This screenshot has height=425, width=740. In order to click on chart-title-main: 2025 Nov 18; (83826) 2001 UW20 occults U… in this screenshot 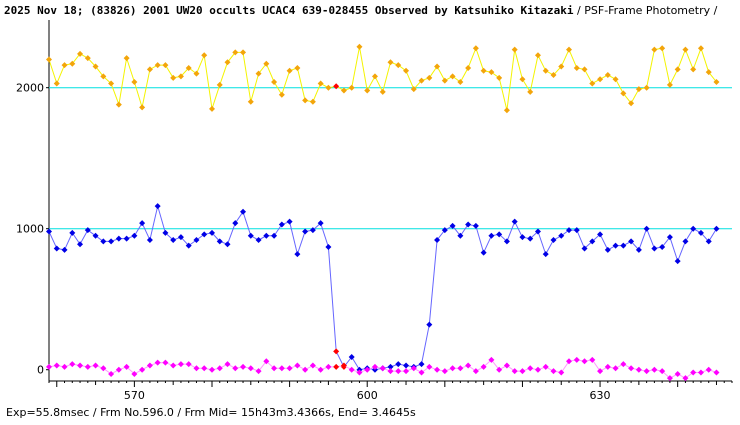, I will do `click(289, 10)`.